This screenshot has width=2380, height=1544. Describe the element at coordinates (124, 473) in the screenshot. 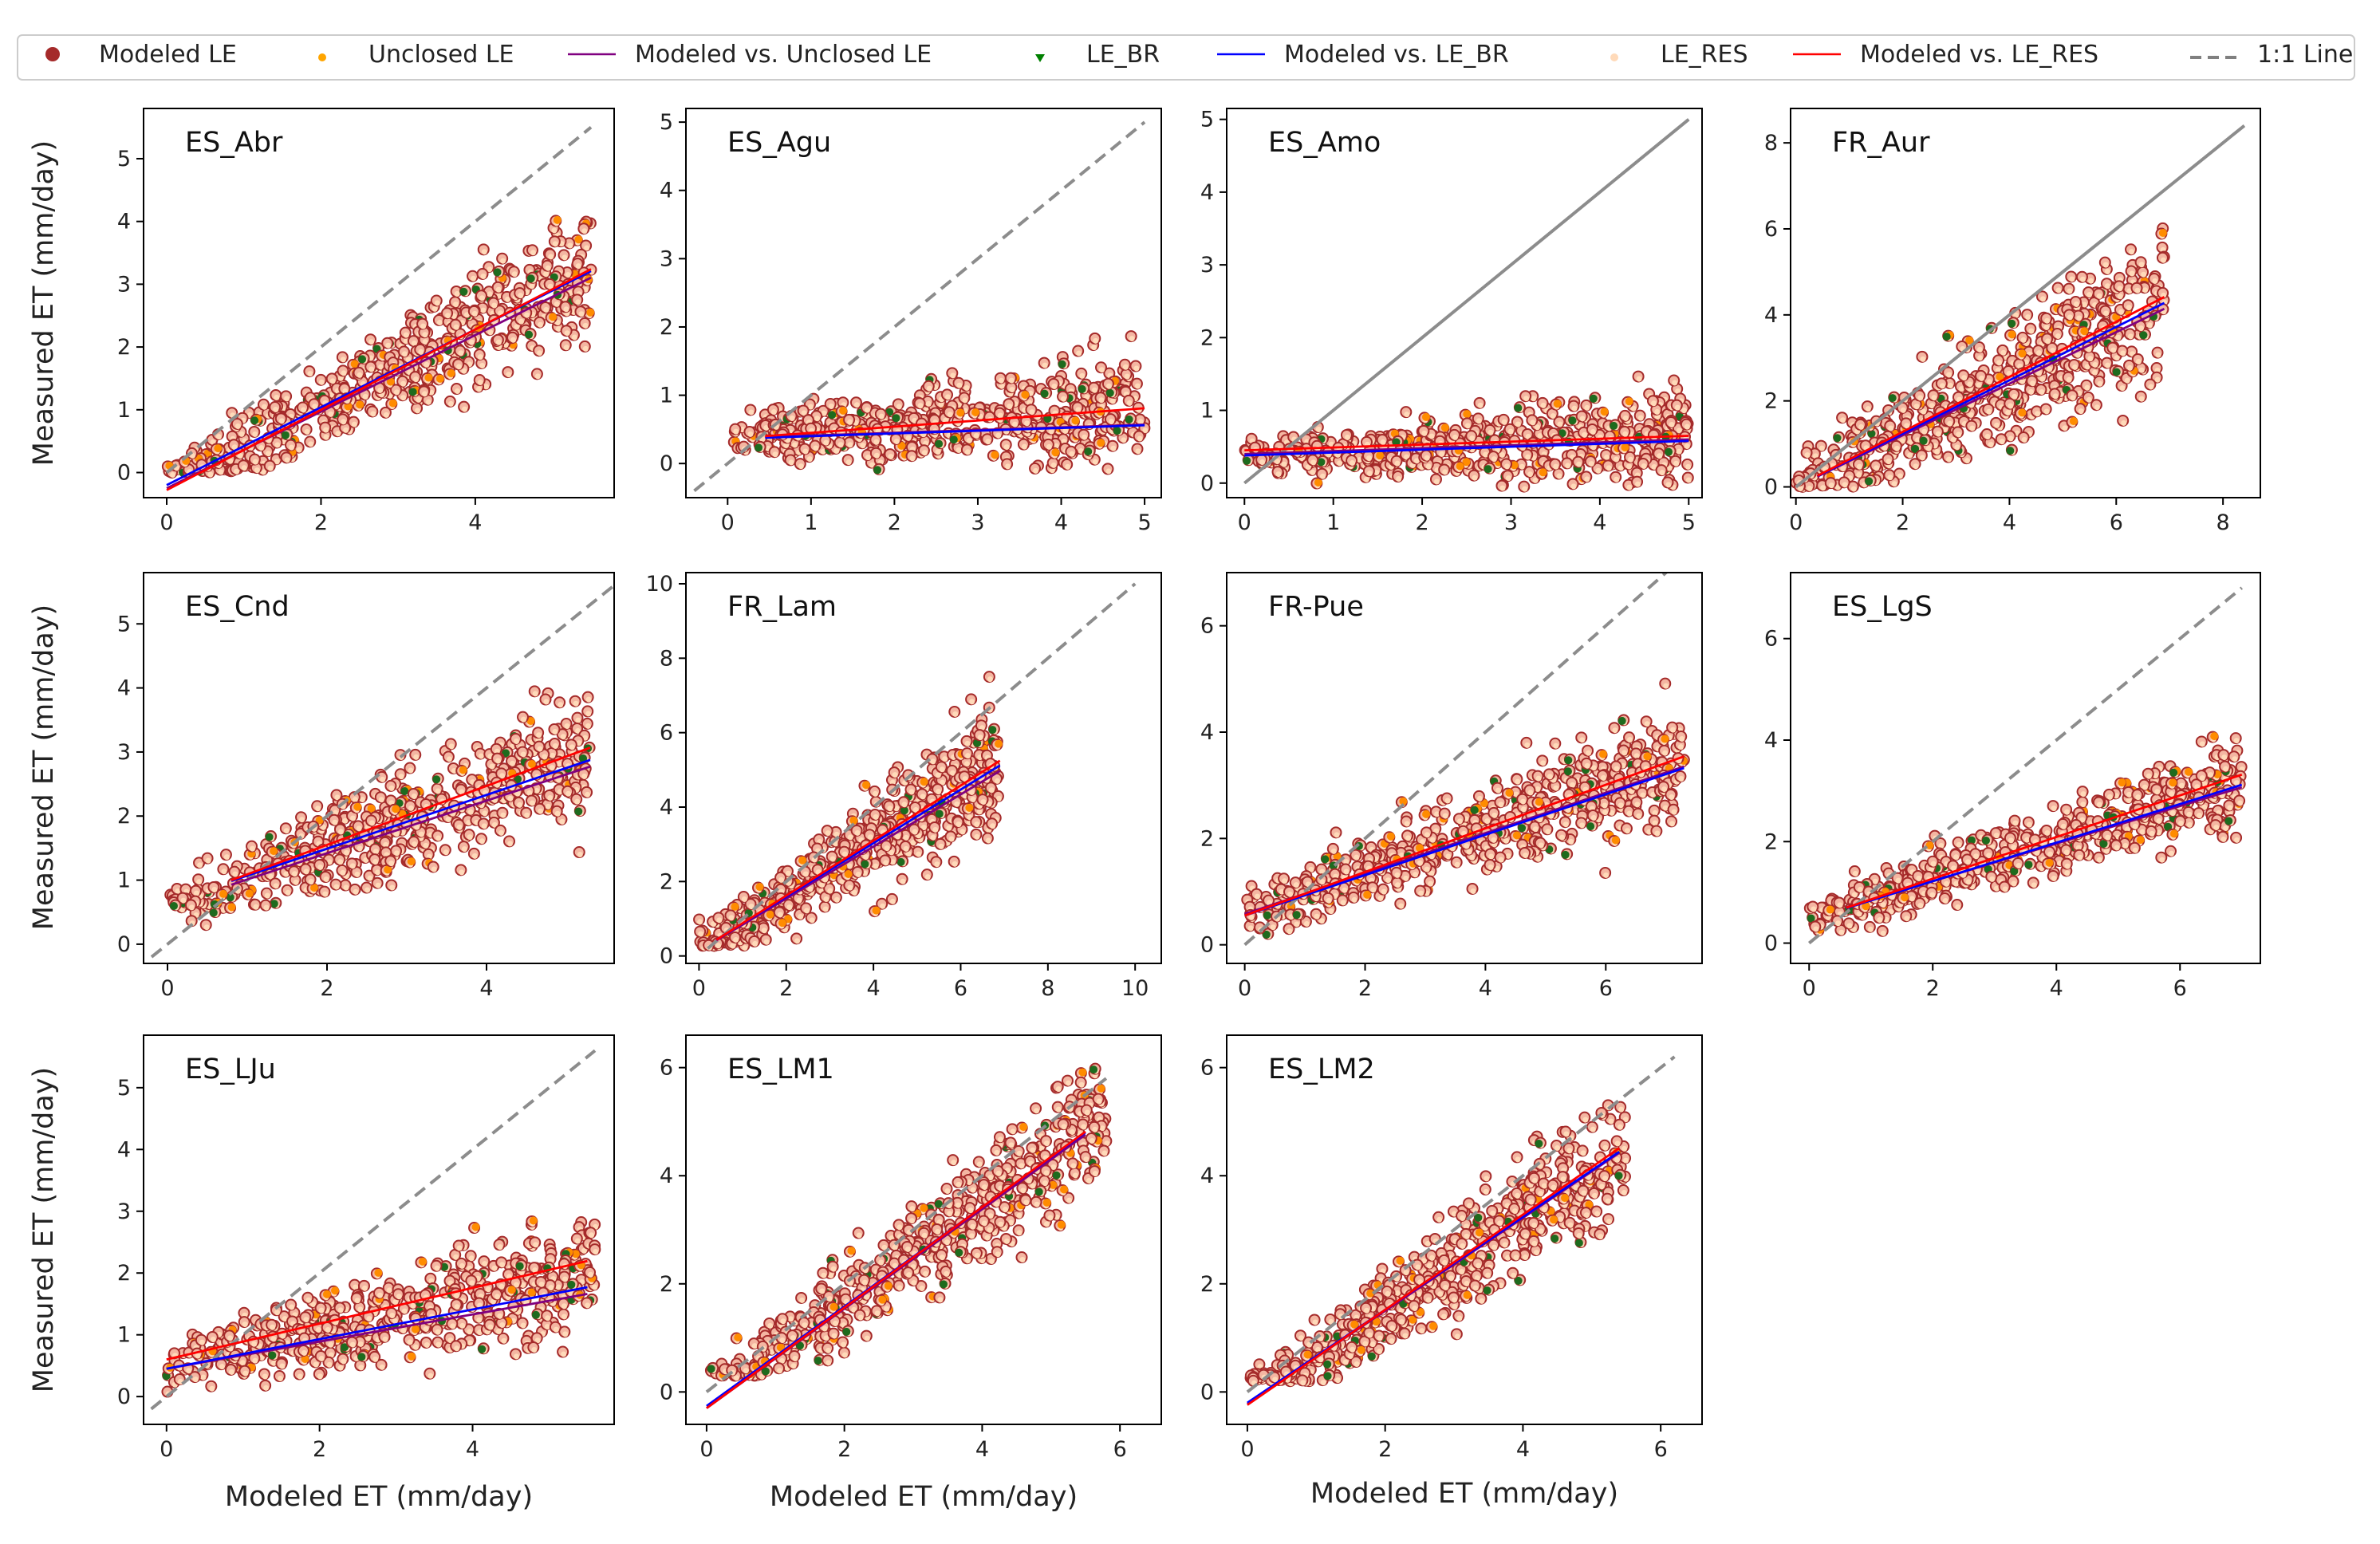

I see `y-tick-label: 0` at that location.